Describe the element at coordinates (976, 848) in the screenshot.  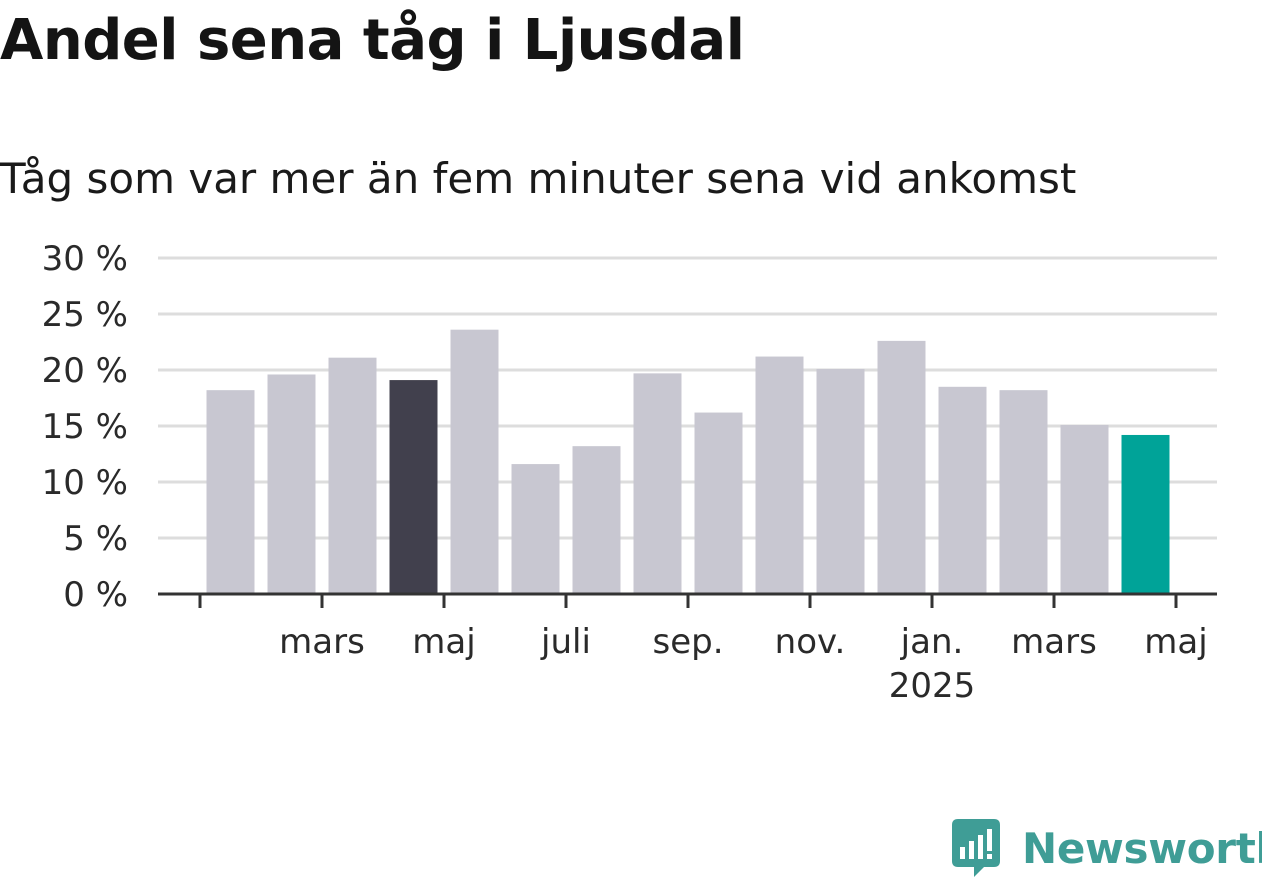
I see `newsworthy-logo-icon` at that location.